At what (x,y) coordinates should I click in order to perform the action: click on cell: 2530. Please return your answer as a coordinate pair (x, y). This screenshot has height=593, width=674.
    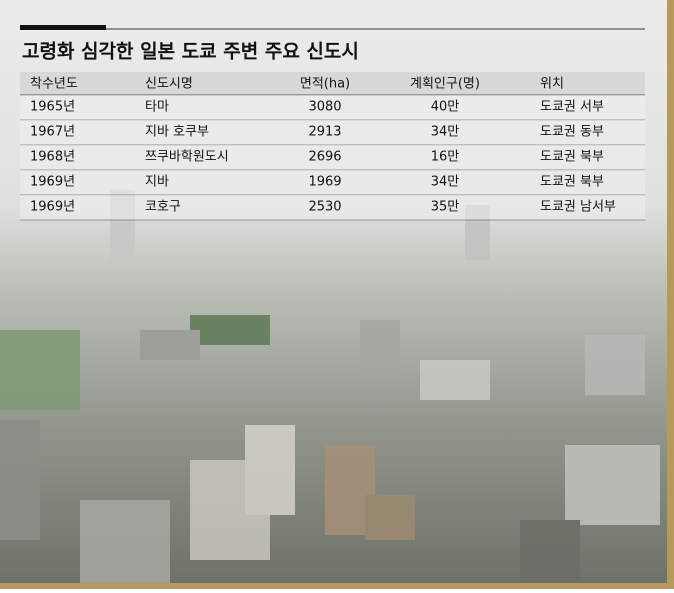
    Looking at the image, I should click on (324, 207).